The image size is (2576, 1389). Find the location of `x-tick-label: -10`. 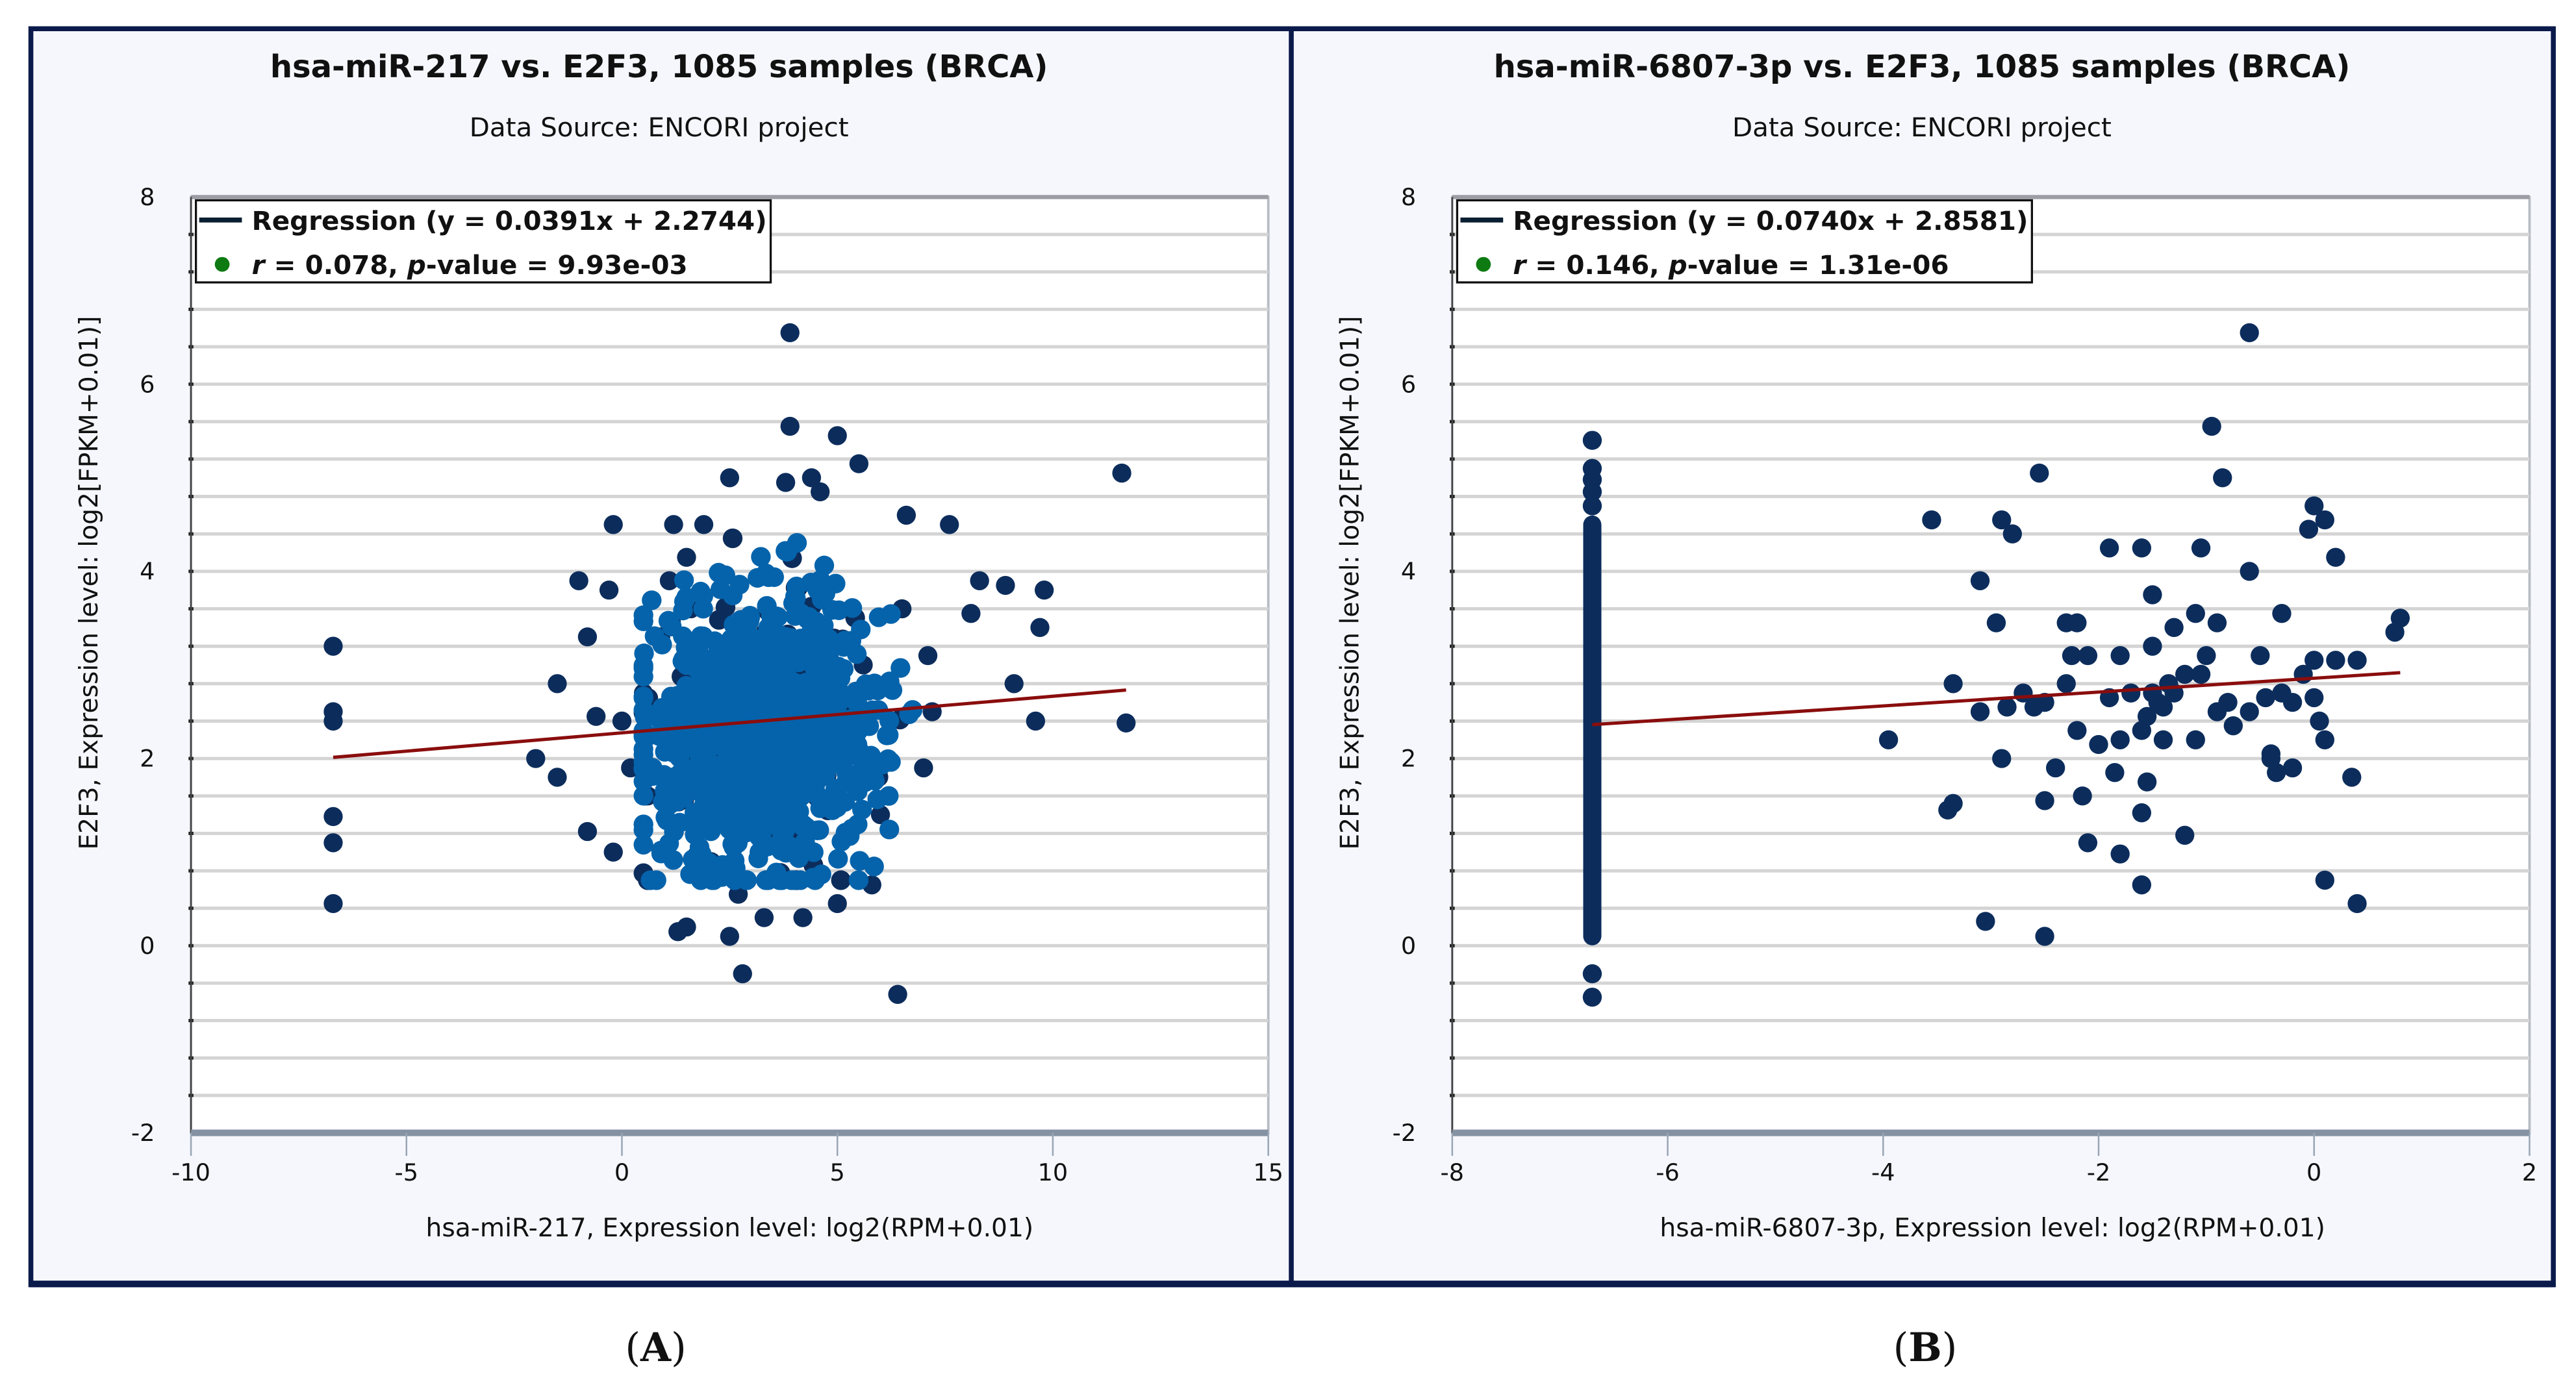

x-tick-label: -10 is located at coordinates (190, 1172).